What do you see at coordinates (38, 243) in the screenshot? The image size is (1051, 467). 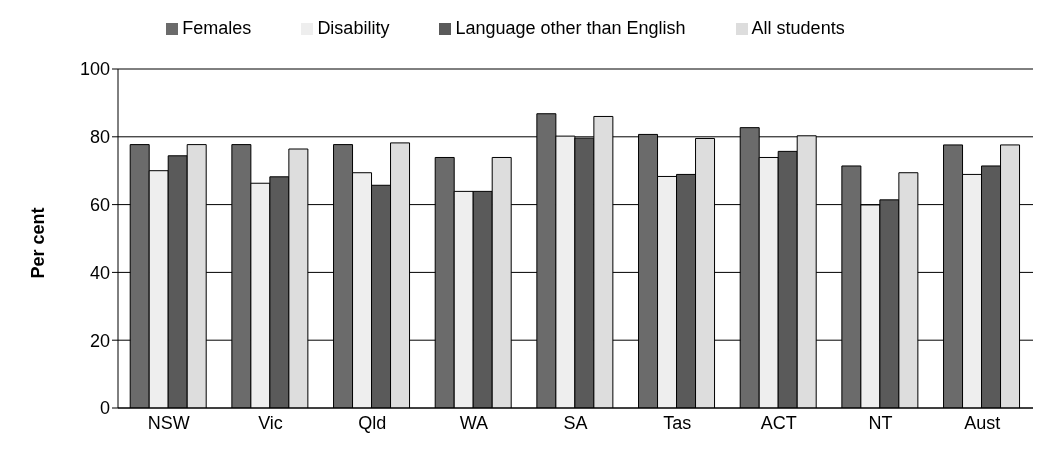 I see `y-axis-title: Per cent` at bounding box center [38, 243].